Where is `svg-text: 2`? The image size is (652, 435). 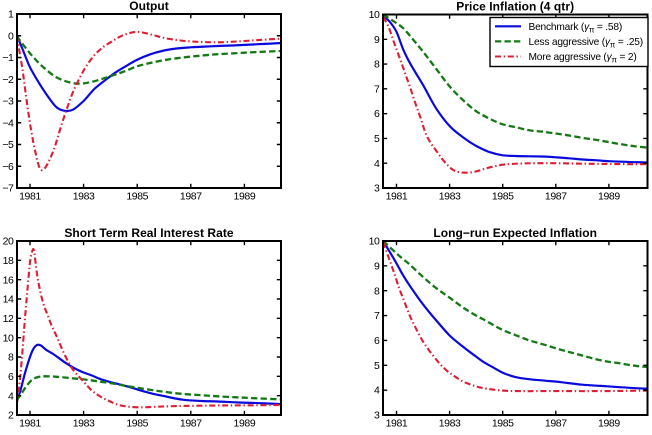
svg-text: 2 is located at coordinates (11, 416).